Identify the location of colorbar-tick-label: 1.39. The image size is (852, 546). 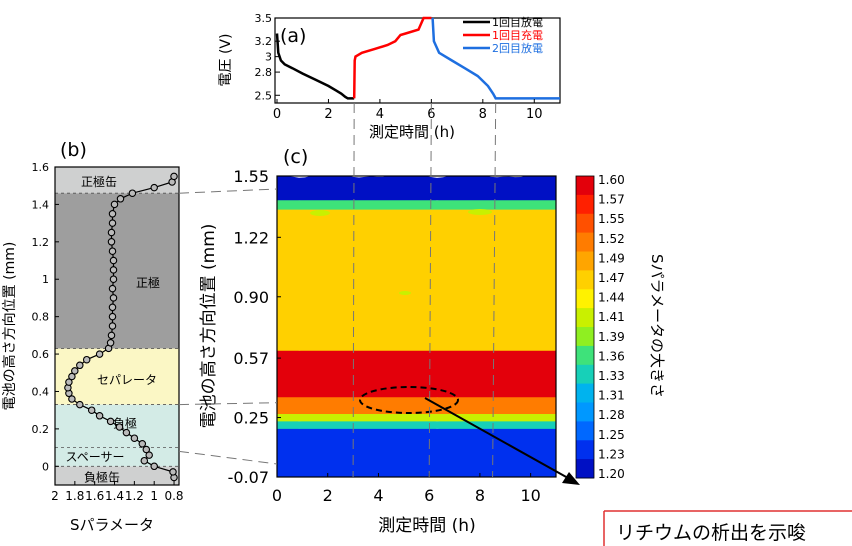
(611, 337).